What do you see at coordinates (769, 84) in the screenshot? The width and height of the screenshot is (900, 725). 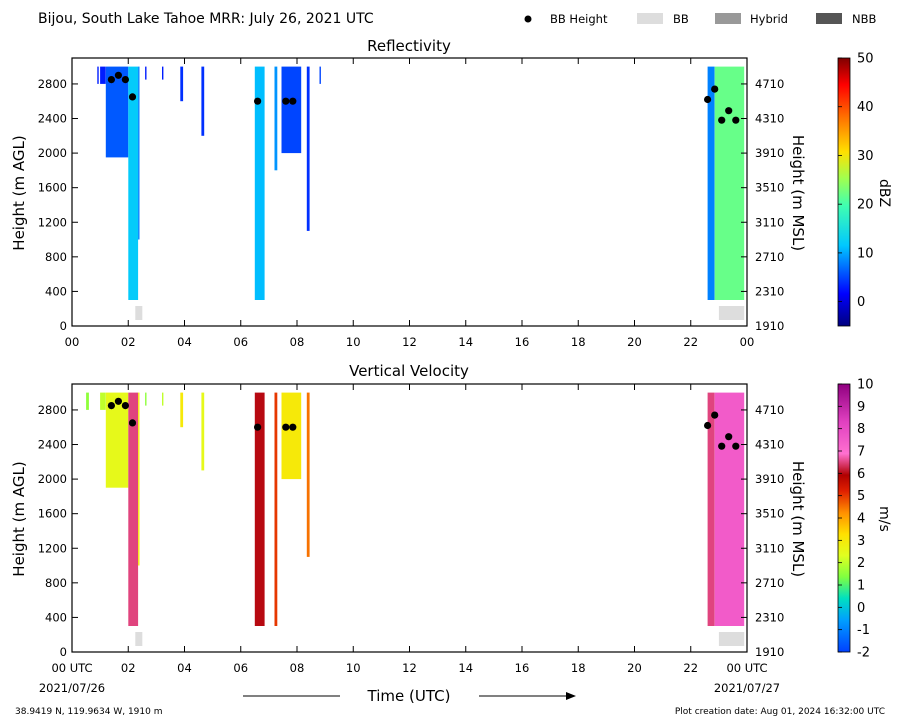 I see `y-tick-label-right: 4710` at bounding box center [769, 84].